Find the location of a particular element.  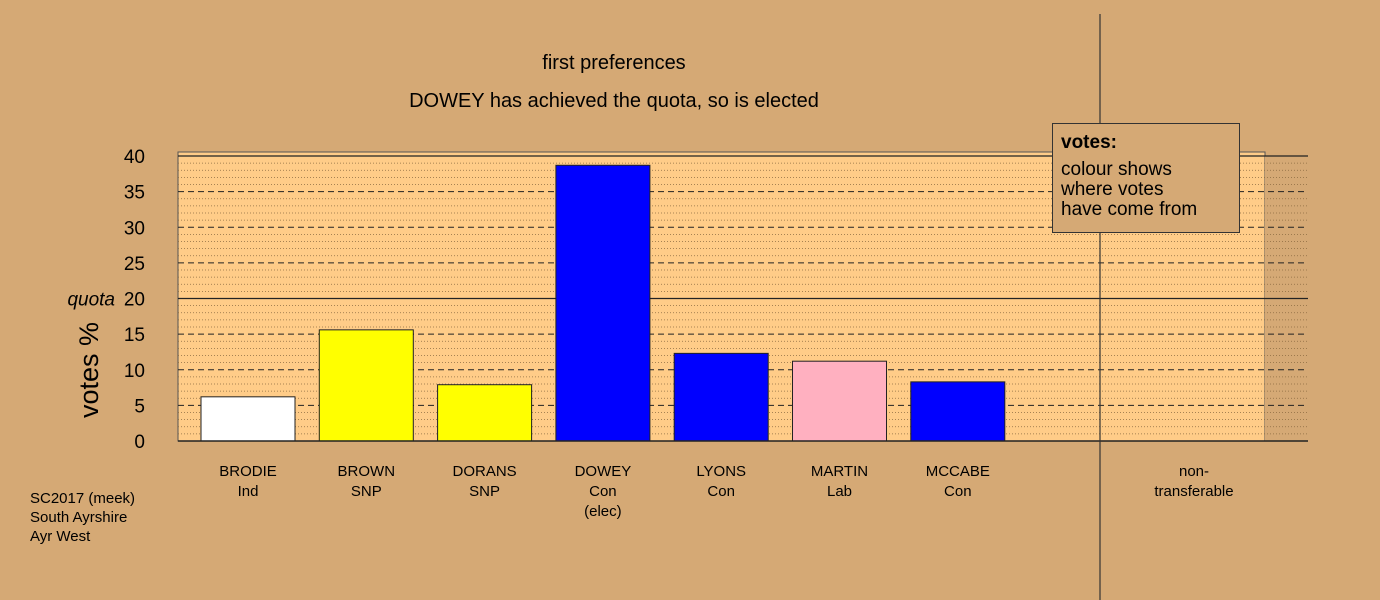

y-tick-label: 0 is located at coordinates (139, 442).